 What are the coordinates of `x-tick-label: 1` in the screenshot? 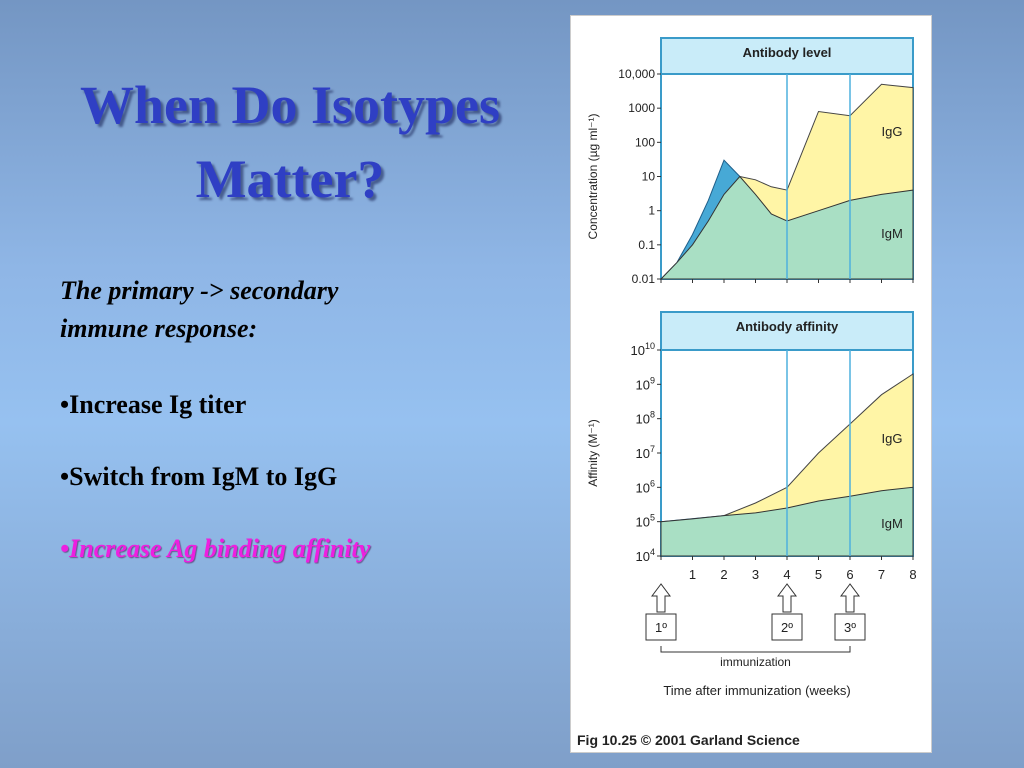 It's located at (692, 574).